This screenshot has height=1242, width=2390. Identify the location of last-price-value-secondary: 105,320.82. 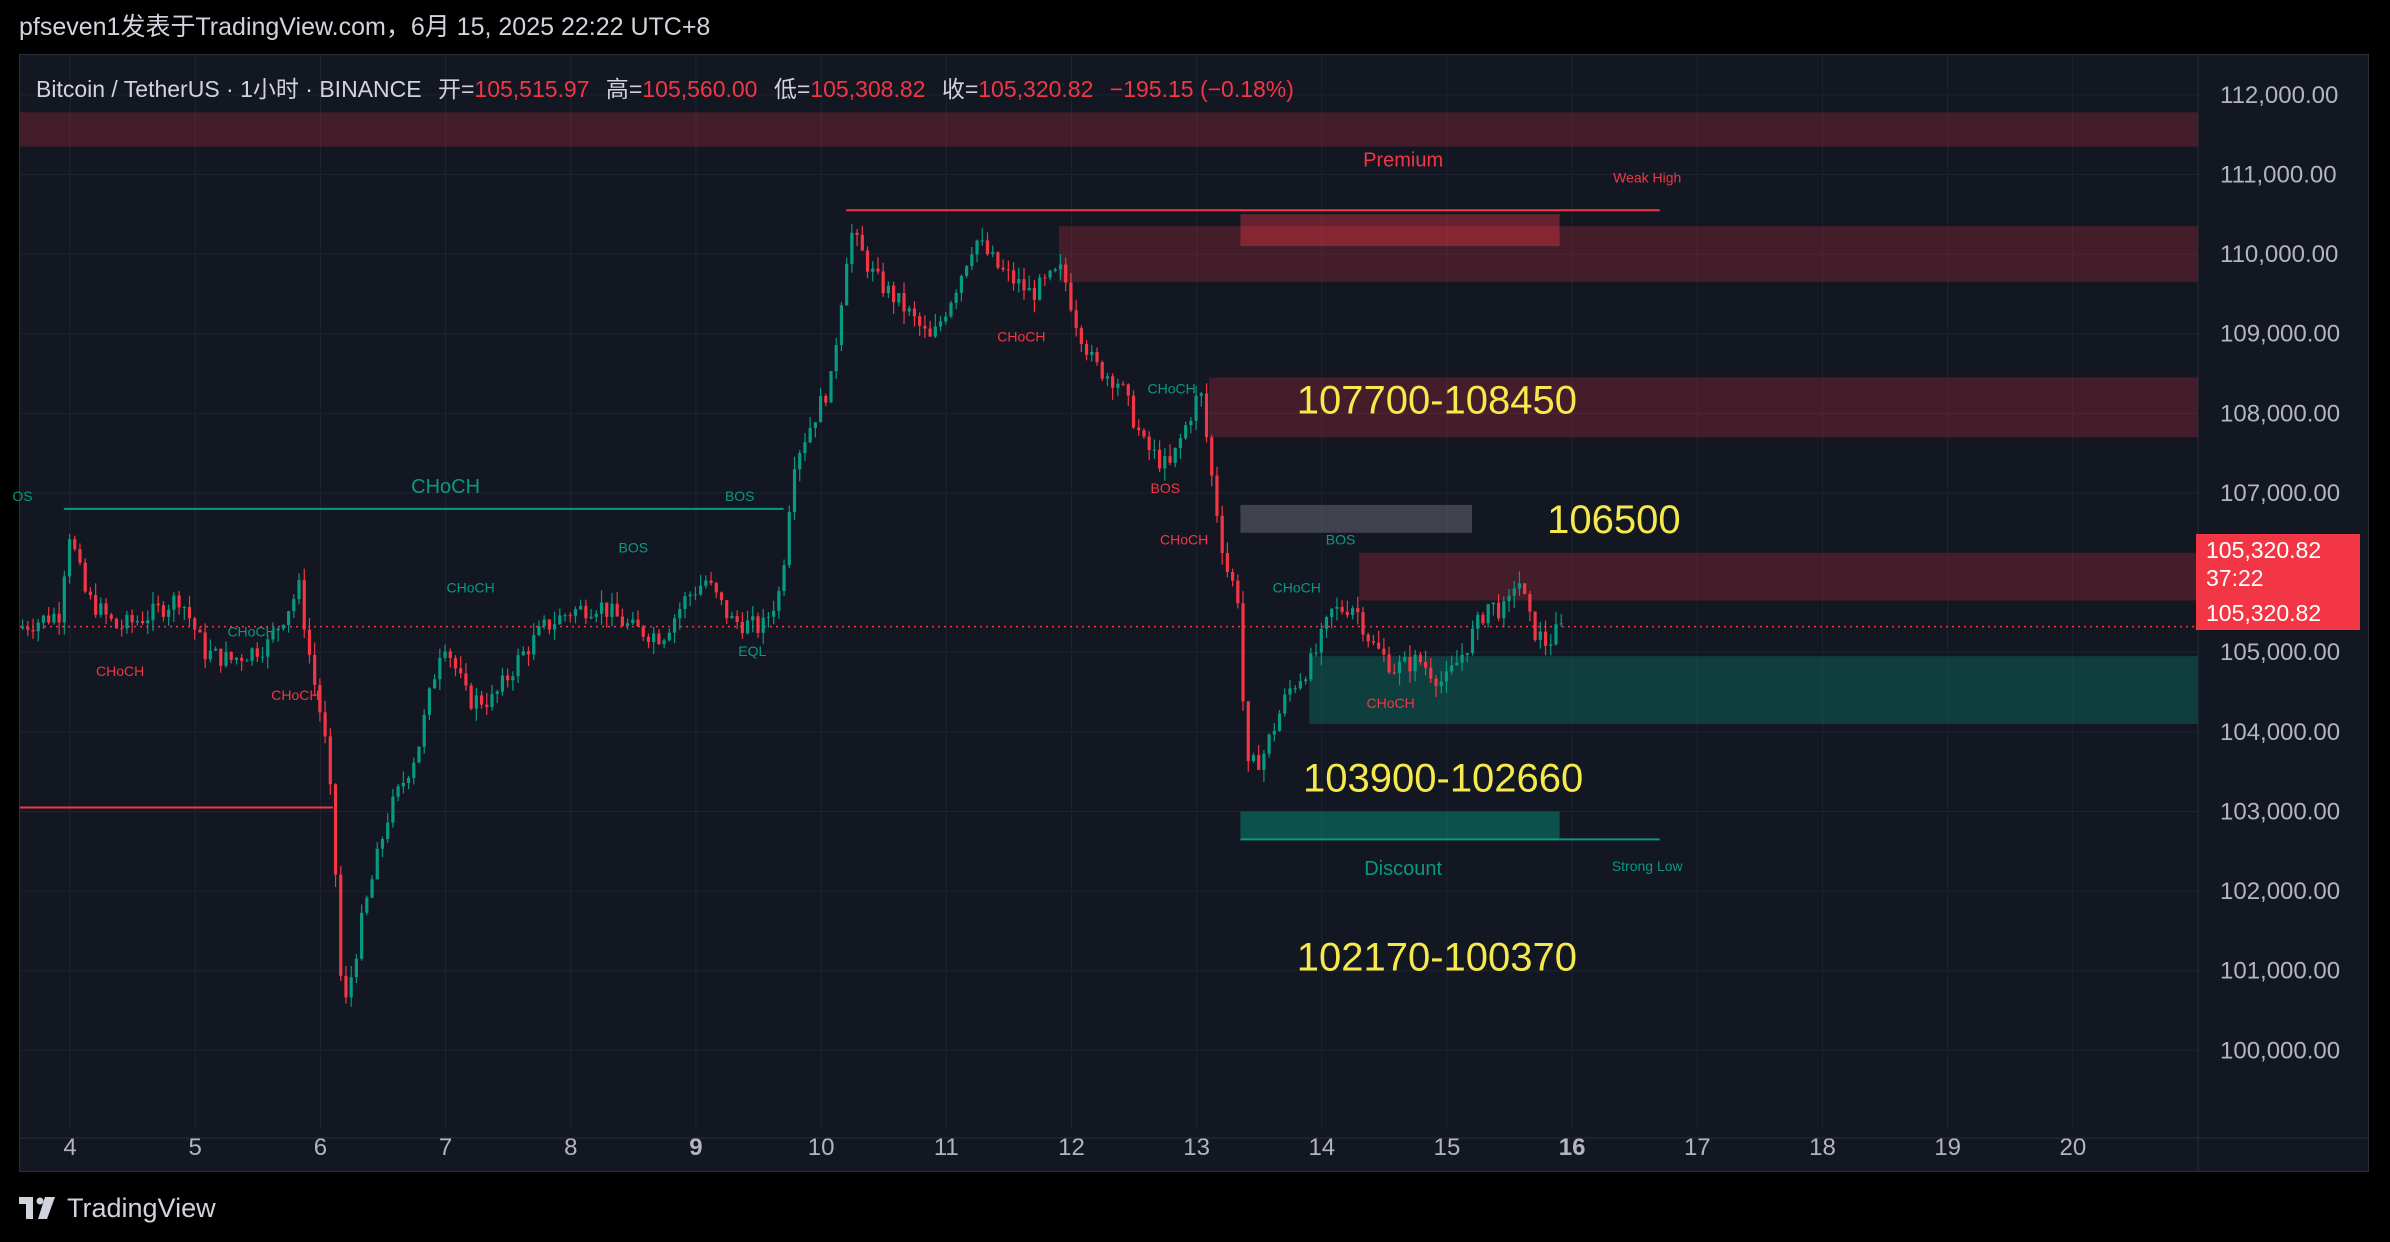
(2264, 613).